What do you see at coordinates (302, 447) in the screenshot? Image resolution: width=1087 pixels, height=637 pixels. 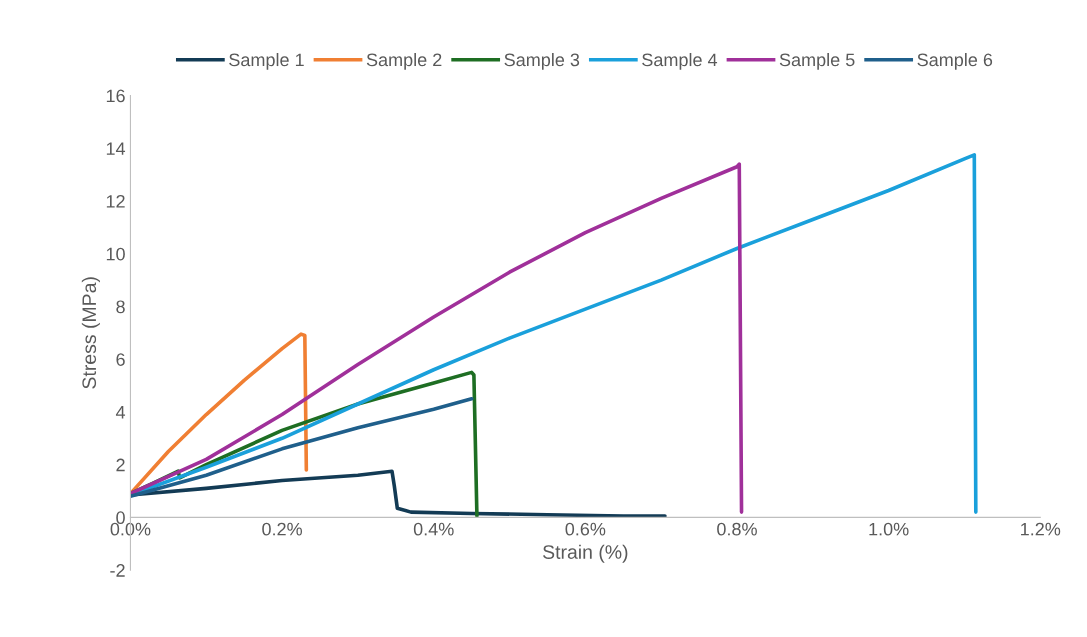 I see `line-series` at bounding box center [302, 447].